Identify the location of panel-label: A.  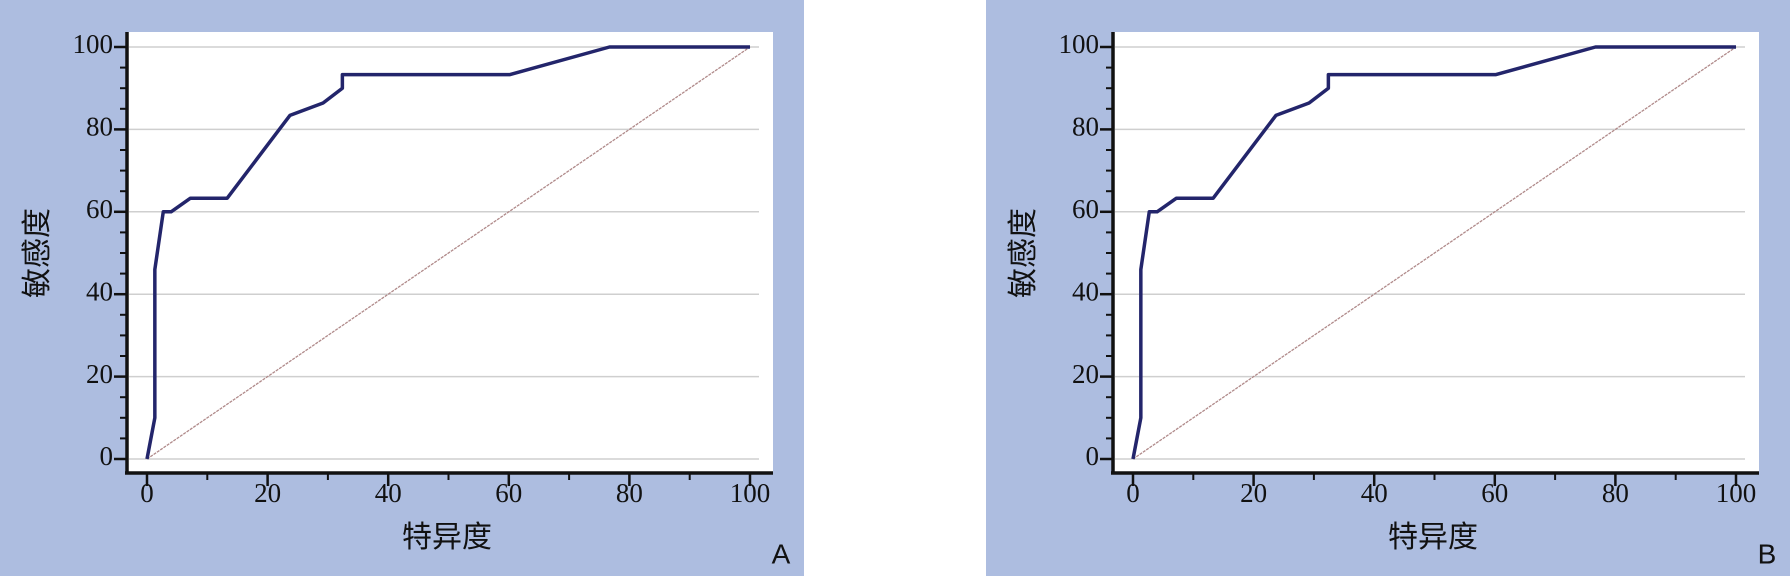
(781, 553).